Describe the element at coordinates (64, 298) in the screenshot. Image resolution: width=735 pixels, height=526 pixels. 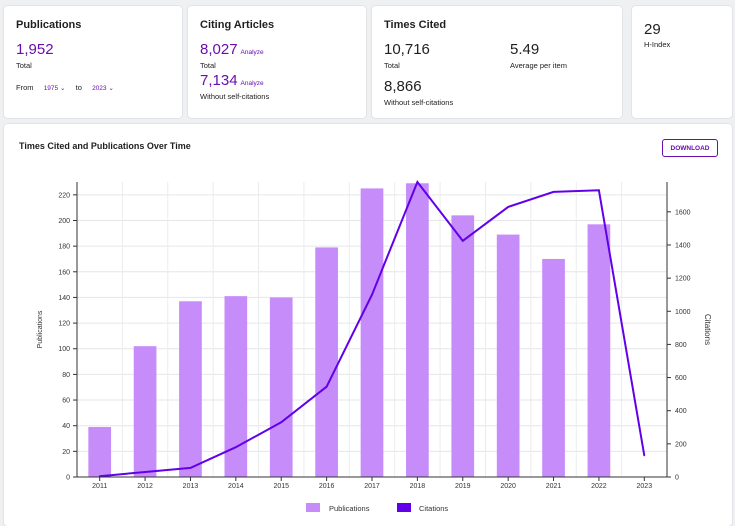
I see `y-tick-label: 140` at that location.